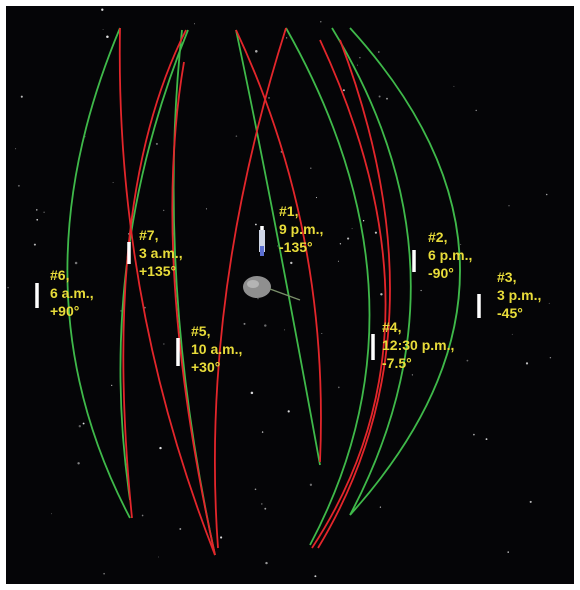 The height and width of the screenshot is (590, 580). Describe the element at coordinates (418, 345) in the screenshot. I see `station-4-time: 12:30 p.m.,` at that location.